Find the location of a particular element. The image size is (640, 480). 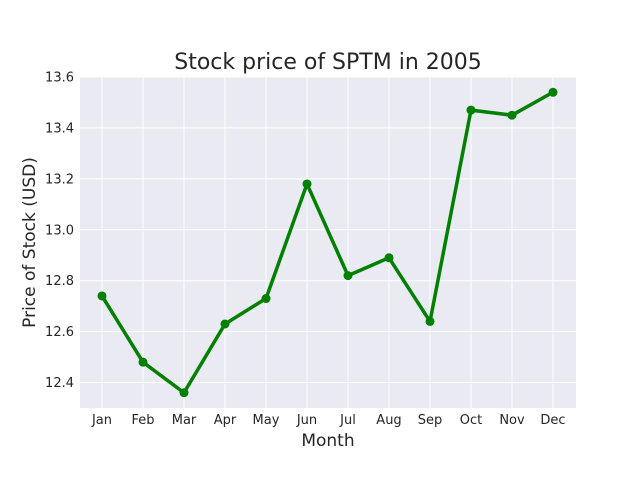

x-tick-label: Jun is located at coordinates (306, 420).